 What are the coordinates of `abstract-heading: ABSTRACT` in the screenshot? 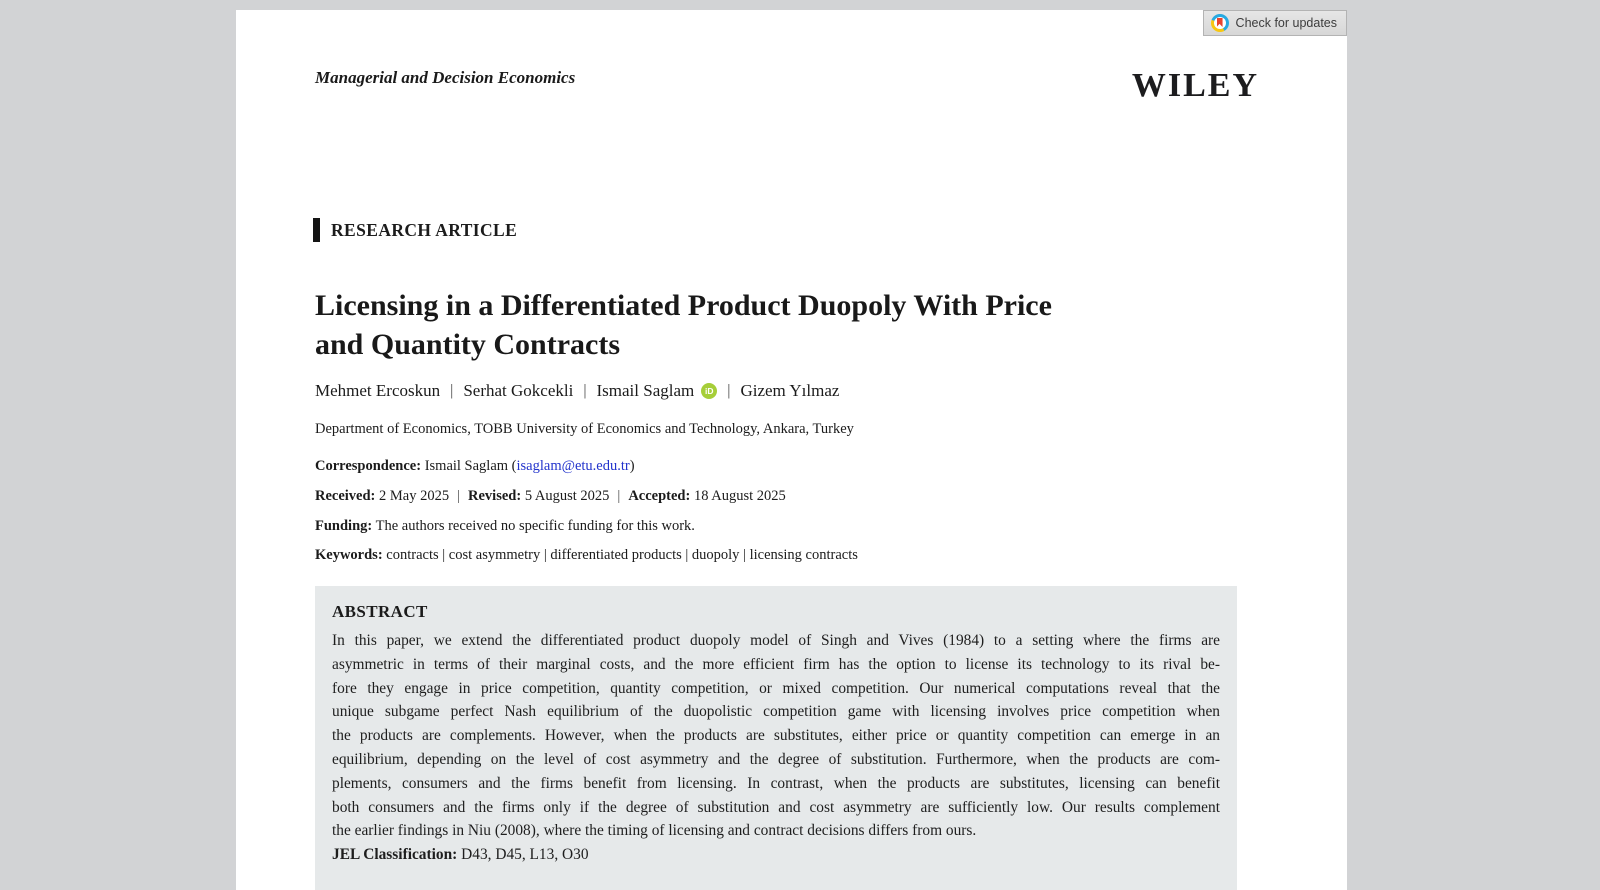 It's located at (380, 611).